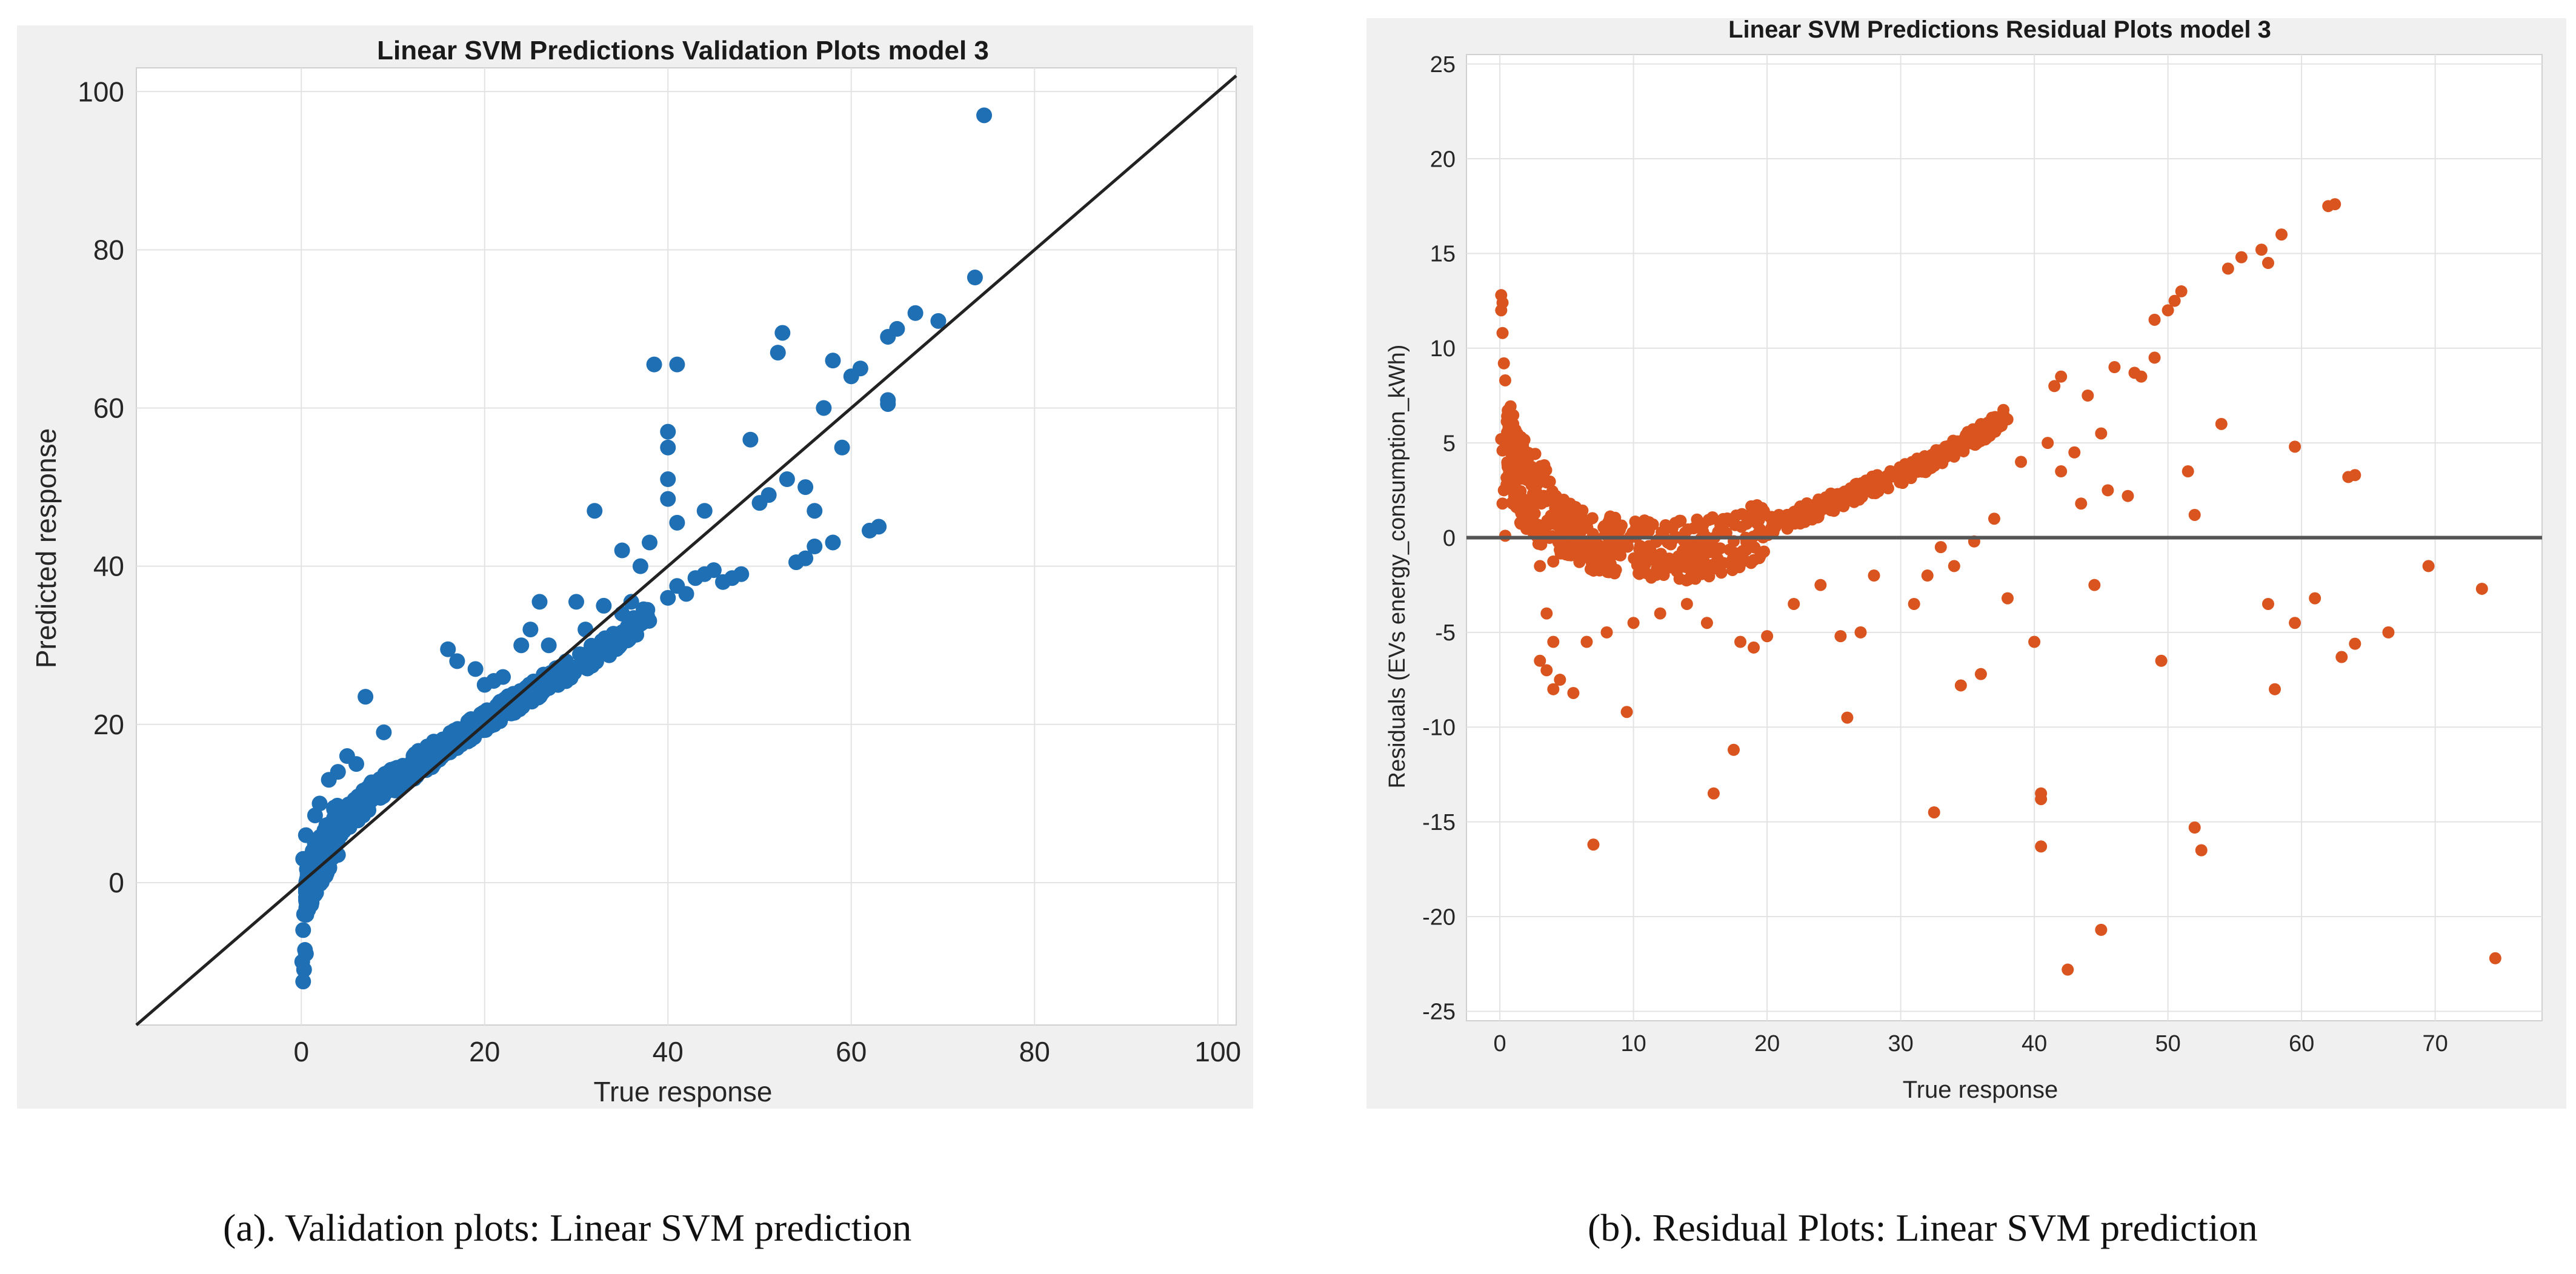 The width and height of the screenshot is (2576, 1274). What do you see at coordinates (1633, 1044) in the screenshot?
I see `x-tick-label: 10` at bounding box center [1633, 1044].